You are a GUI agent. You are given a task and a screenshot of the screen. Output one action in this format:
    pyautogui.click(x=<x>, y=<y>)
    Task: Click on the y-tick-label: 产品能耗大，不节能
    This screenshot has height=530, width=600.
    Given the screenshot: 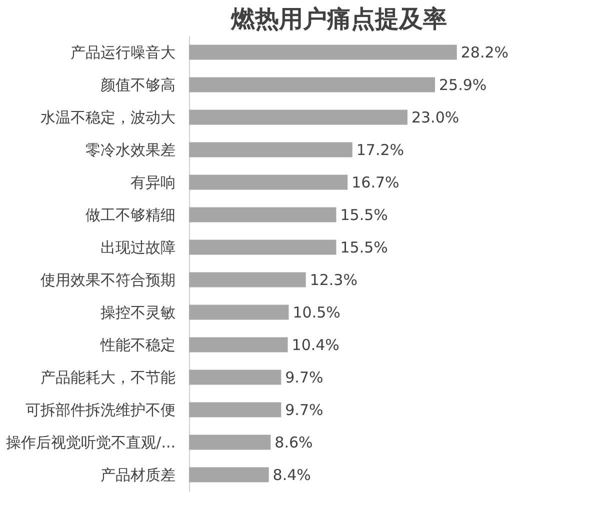 What is the action you would take?
    pyautogui.click(x=108, y=377)
    